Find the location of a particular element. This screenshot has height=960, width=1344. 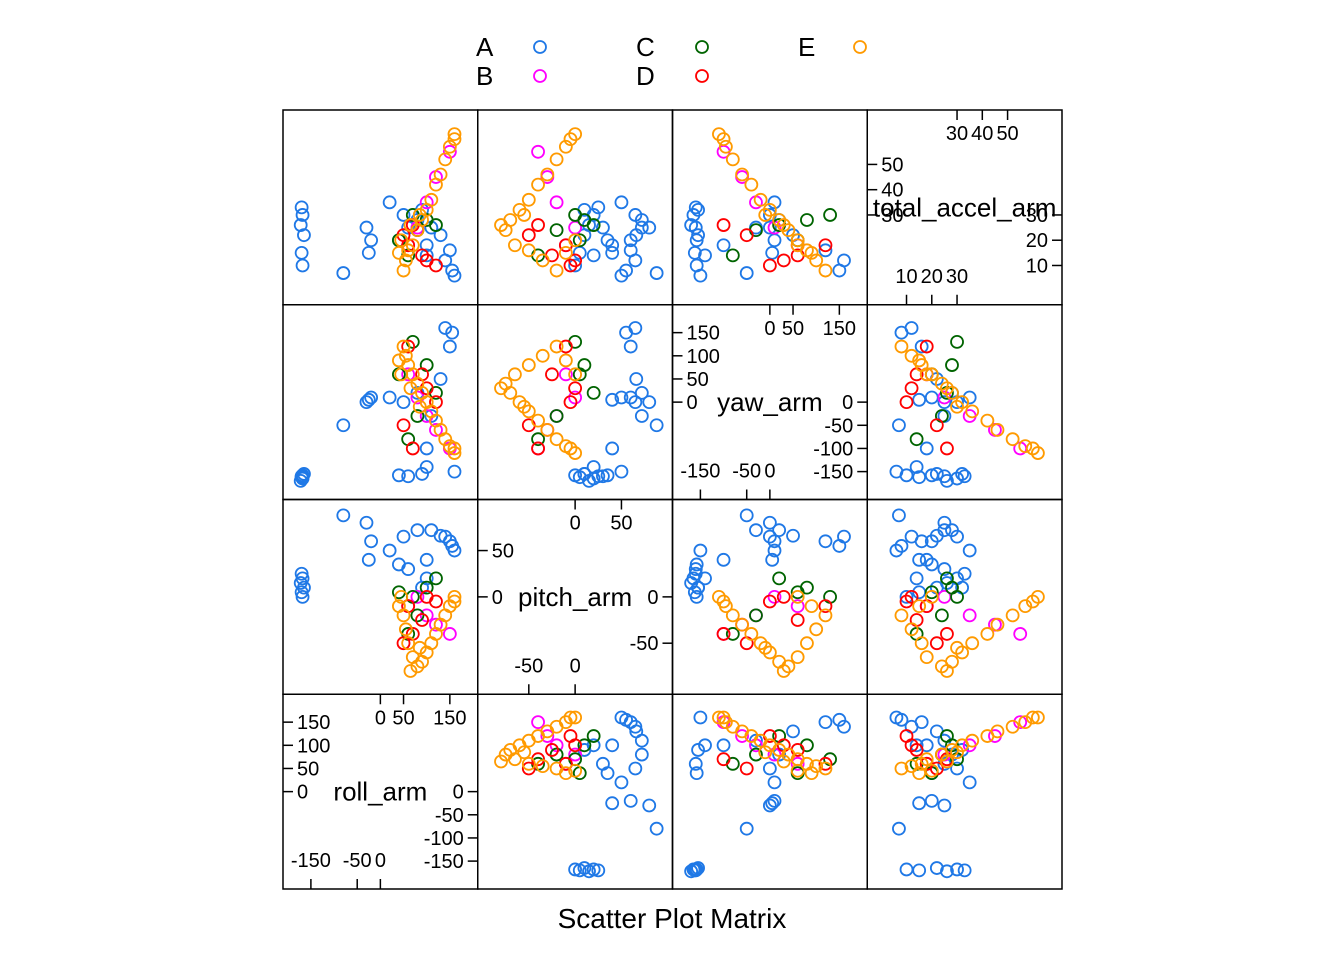

panel-yaw_arm-vs-roll_arm is located at coordinates (380, 402).